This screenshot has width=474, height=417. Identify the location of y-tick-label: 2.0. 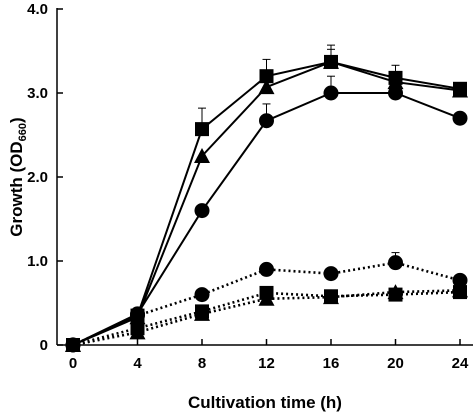
(37, 177).